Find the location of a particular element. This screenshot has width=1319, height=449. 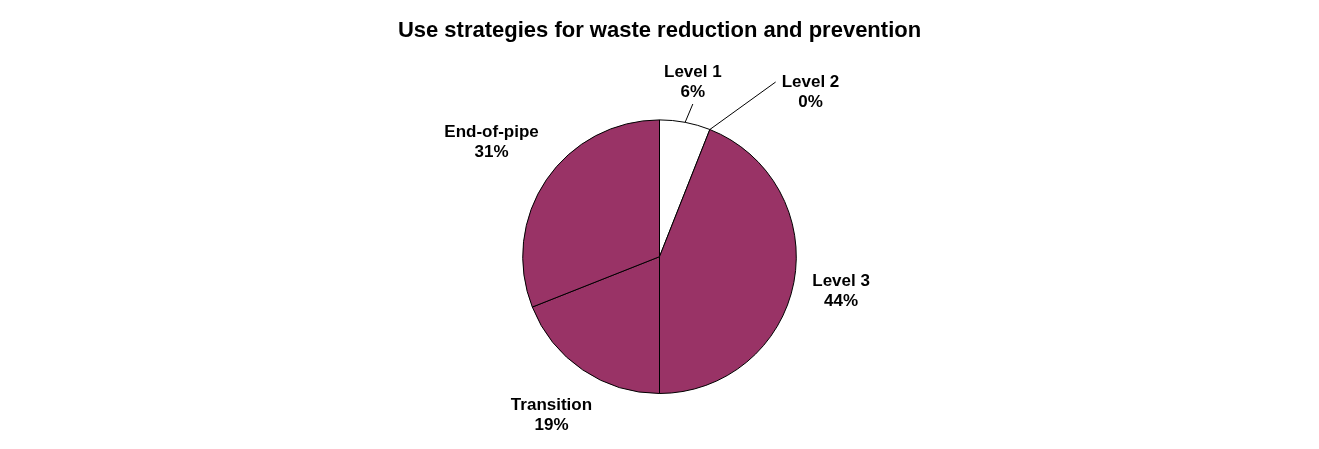

slice-label: Transition is located at coordinates (551, 405).